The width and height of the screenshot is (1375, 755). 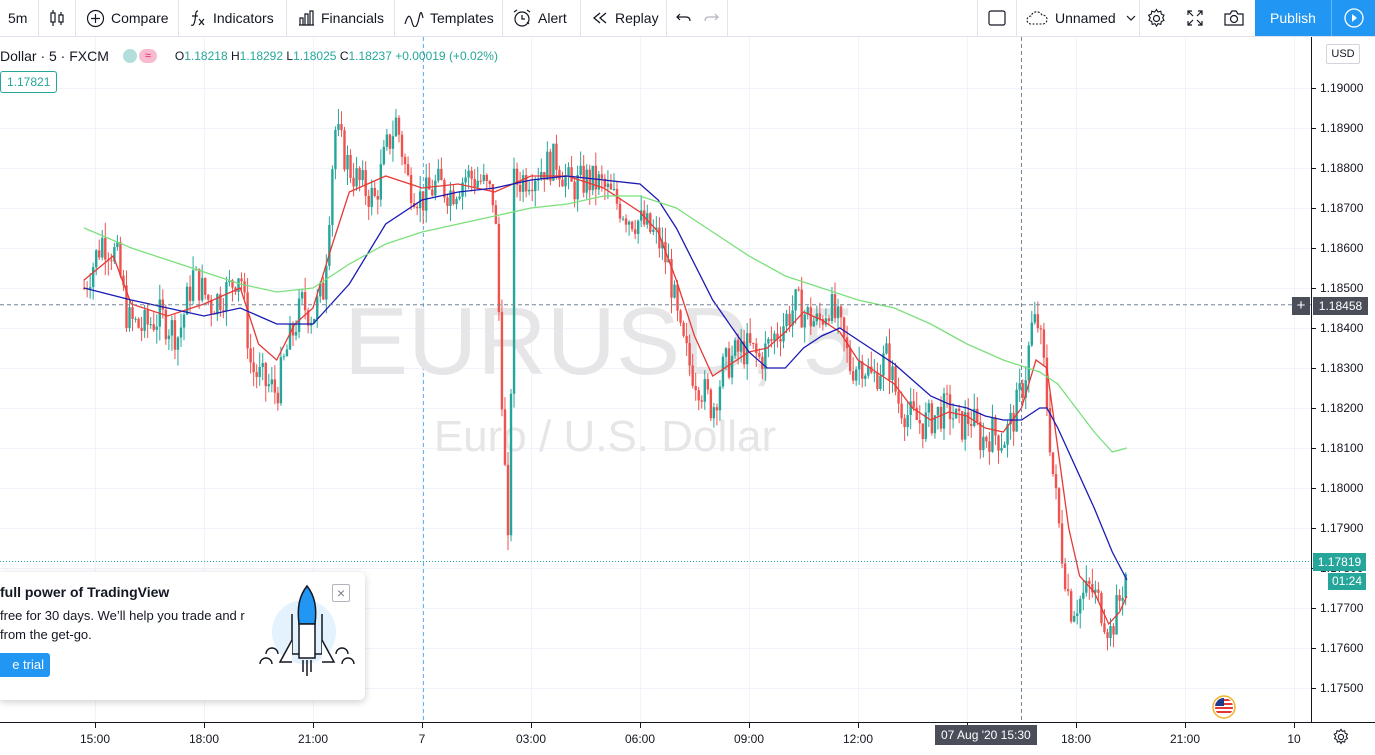 I want to click on publish-button: Publish, so click(x=1293, y=18).